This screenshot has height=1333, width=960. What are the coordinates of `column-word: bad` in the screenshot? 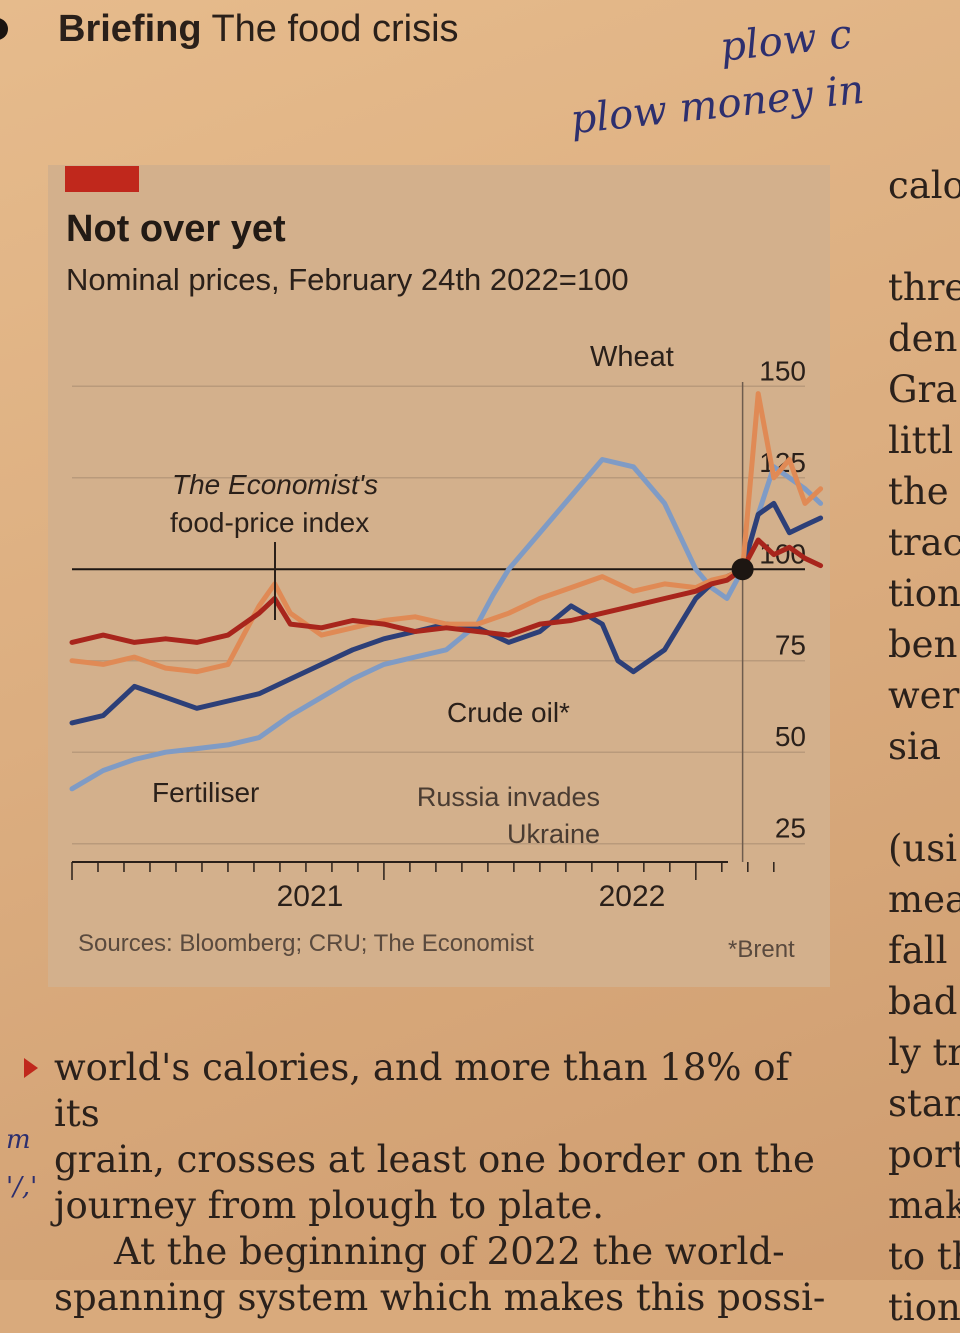 It's located at (923, 1001).